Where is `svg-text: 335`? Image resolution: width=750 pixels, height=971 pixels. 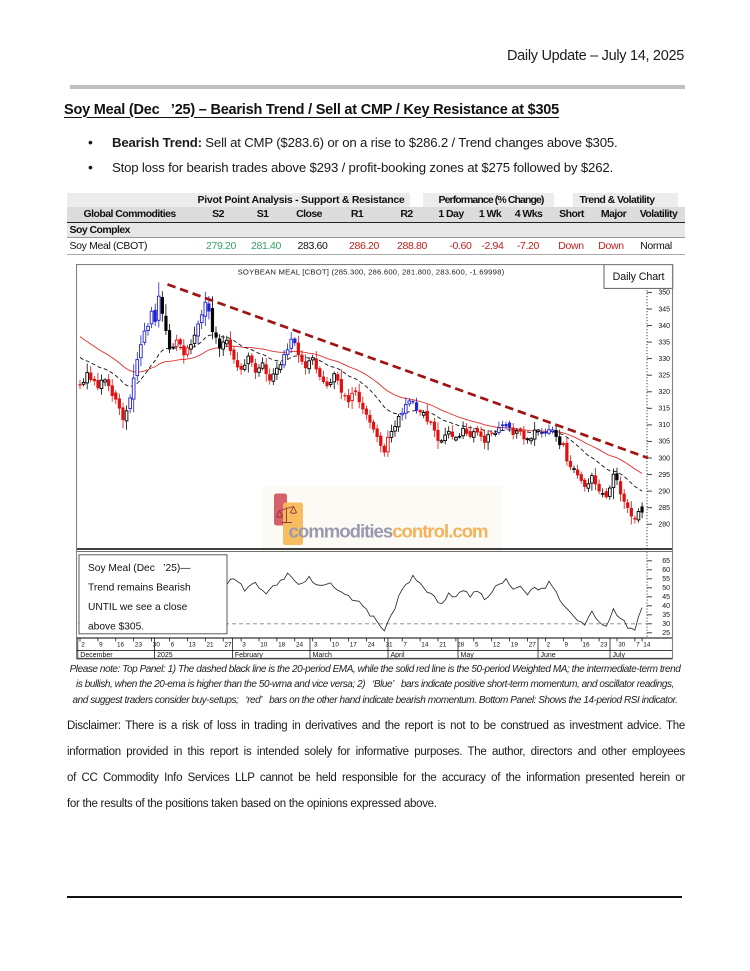 svg-text: 335 is located at coordinates (664, 342).